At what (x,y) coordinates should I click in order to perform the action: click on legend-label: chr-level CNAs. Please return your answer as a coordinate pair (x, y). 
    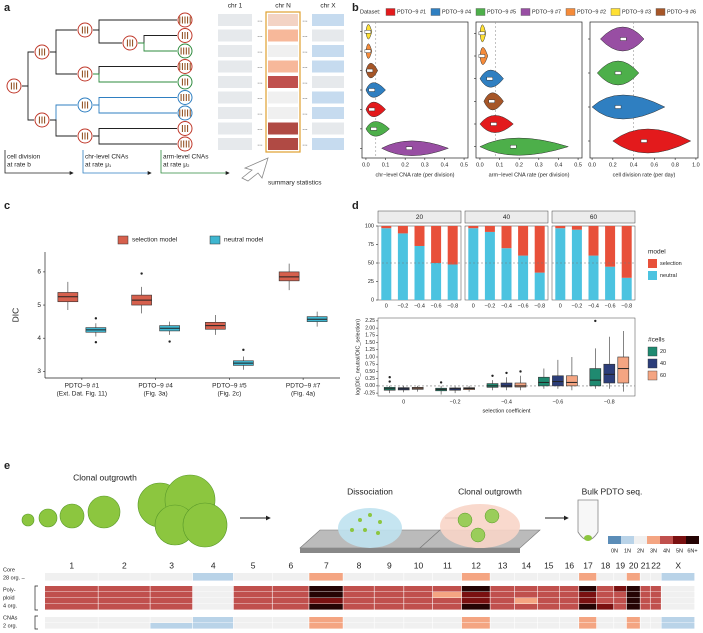
    Looking at the image, I should click on (107, 157).